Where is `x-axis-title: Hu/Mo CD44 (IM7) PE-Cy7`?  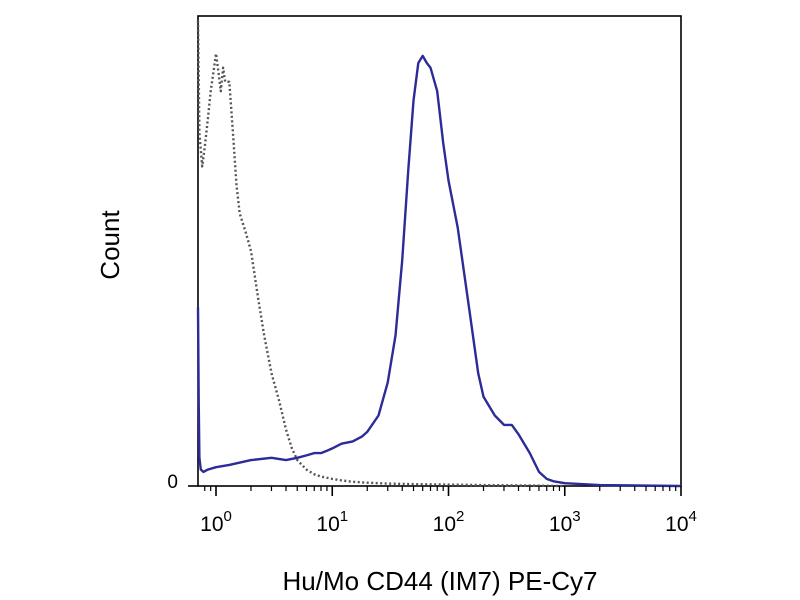
x-axis-title: Hu/Mo CD44 (IM7) PE-Cy7 is located at coordinates (440, 581).